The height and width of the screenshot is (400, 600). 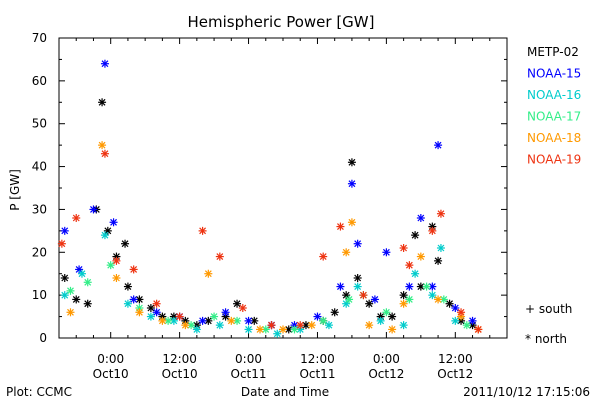 What do you see at coordinates (554, 74) in the screenshot?
I see `legend-entry: NOAA-15` at bounding box center [554, 74].